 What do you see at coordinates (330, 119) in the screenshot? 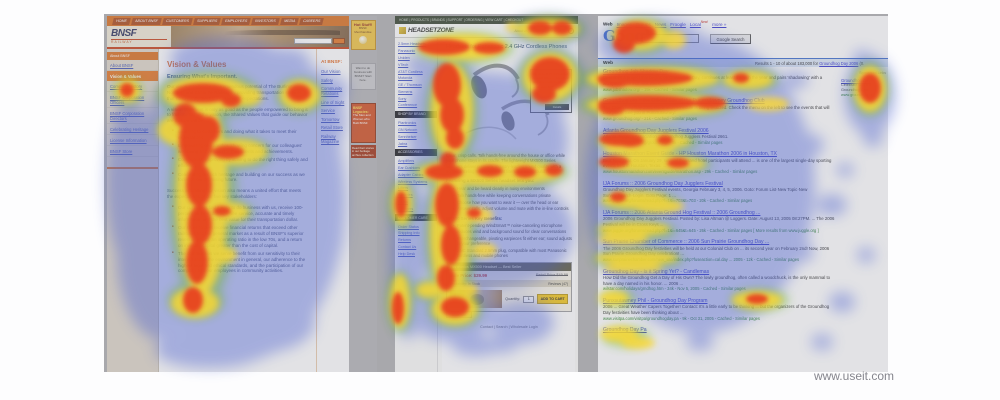
I see `at-bnsf-link: Tomorrow` at bounding box center [330, 119].